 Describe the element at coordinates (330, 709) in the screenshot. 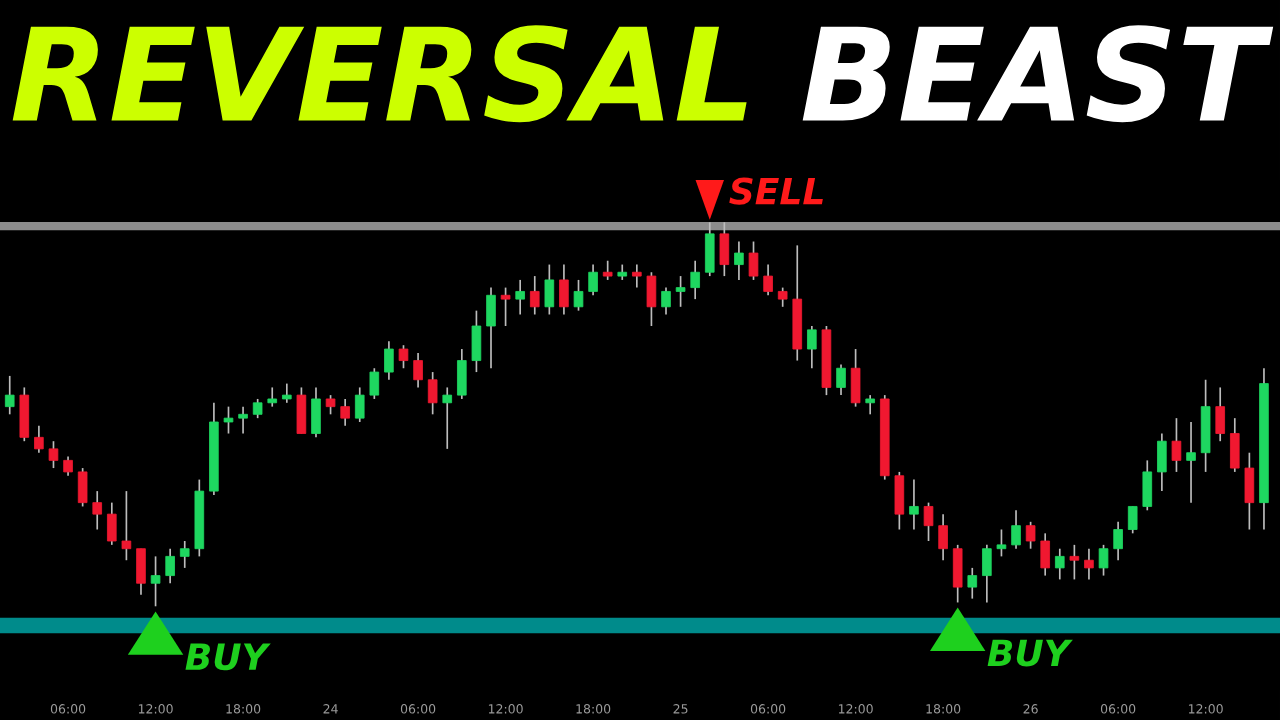

I see `x-tick-label: 24` at that location.